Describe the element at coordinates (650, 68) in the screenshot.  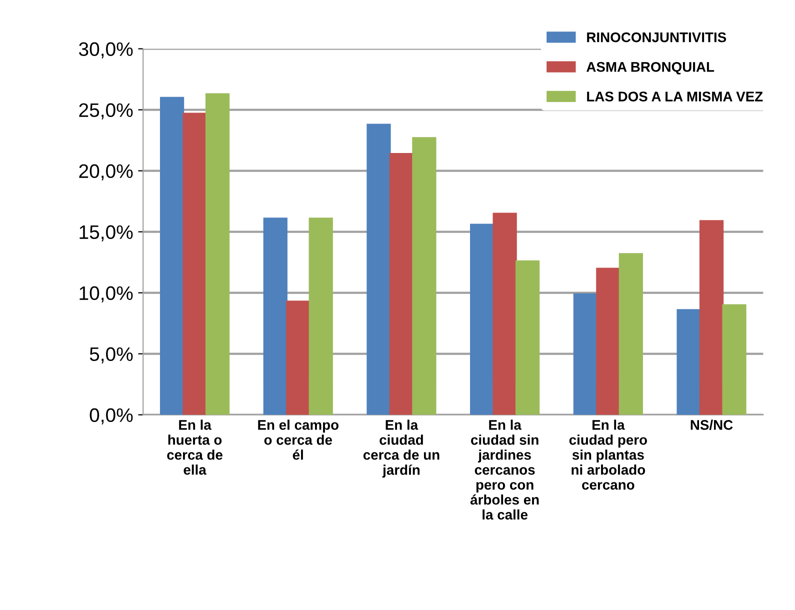
I see `legend-label: ASMA BRONQUIAL` at that location.